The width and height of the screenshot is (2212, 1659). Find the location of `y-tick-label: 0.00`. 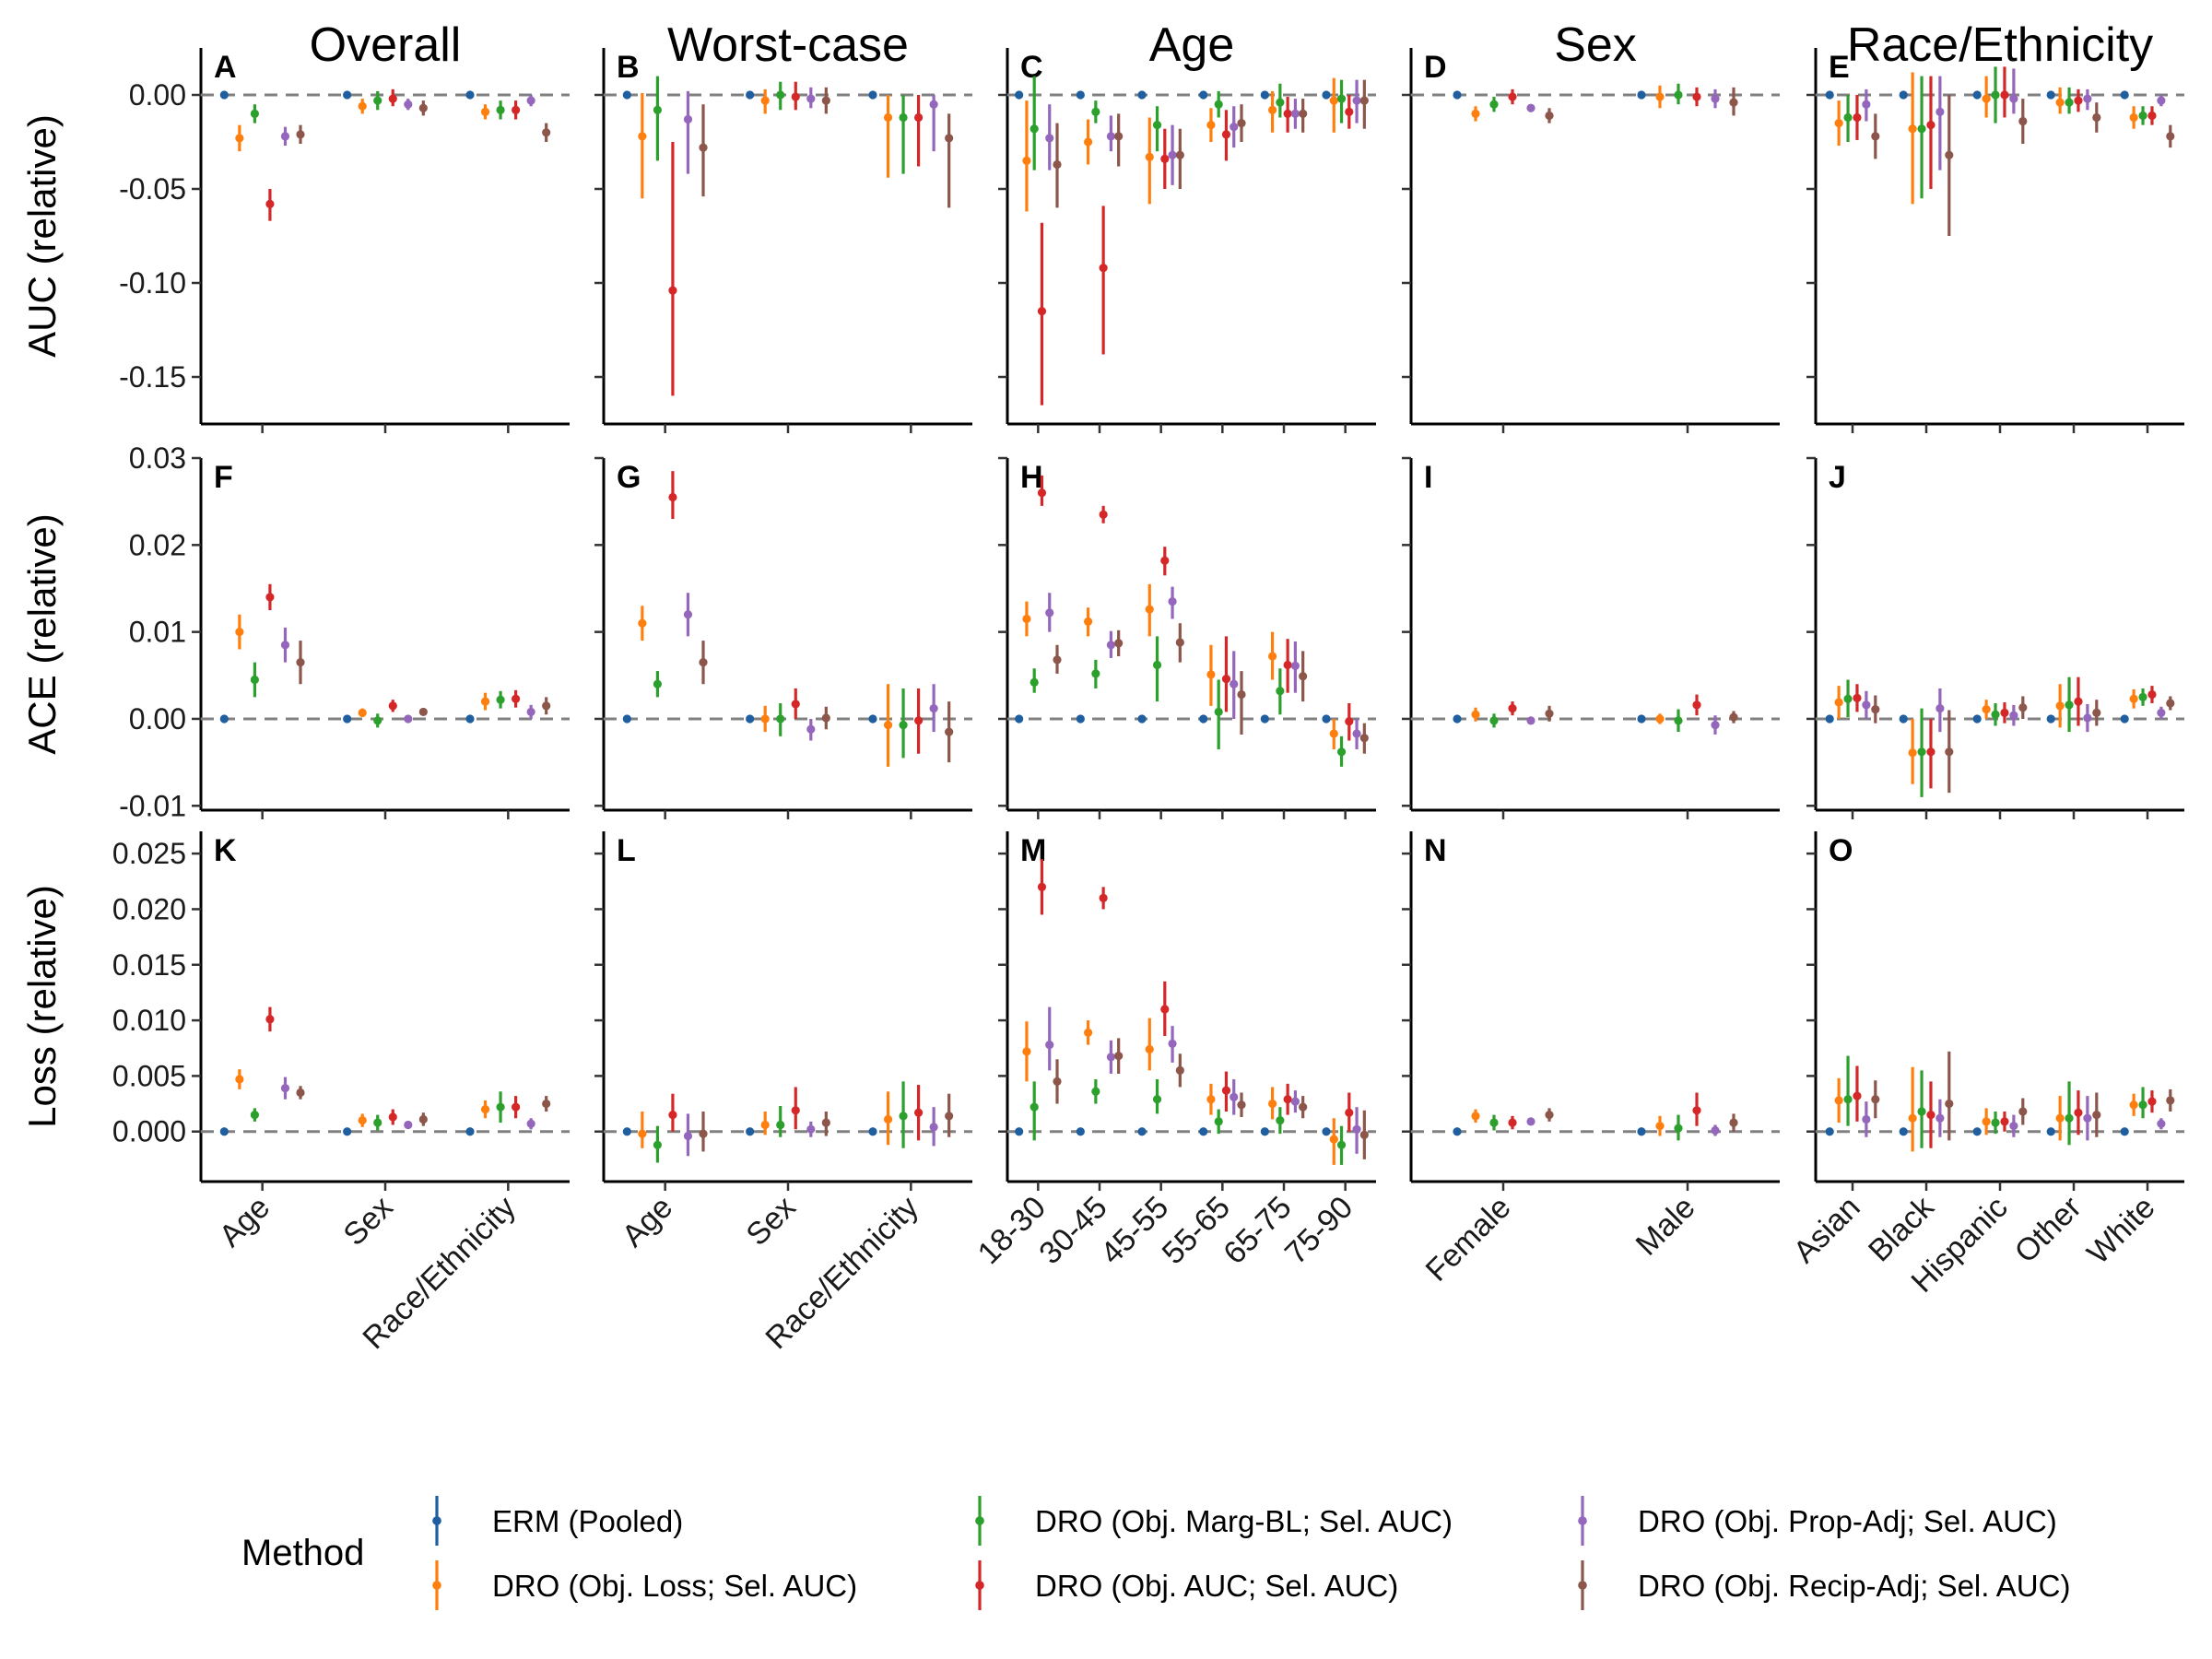

y-tick-label: 0.00 is located at coordinates (157, 95).